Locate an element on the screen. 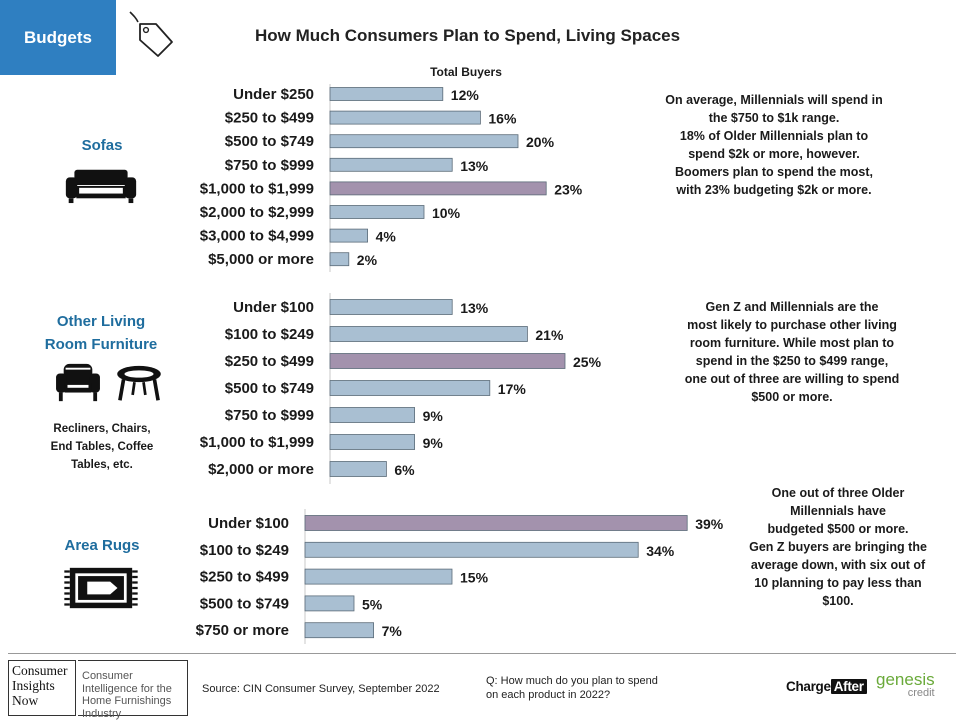 The height and width of the screenshot is (720, 960). total-buyers-header: Total Buyers is located at coordinates (466, 72).